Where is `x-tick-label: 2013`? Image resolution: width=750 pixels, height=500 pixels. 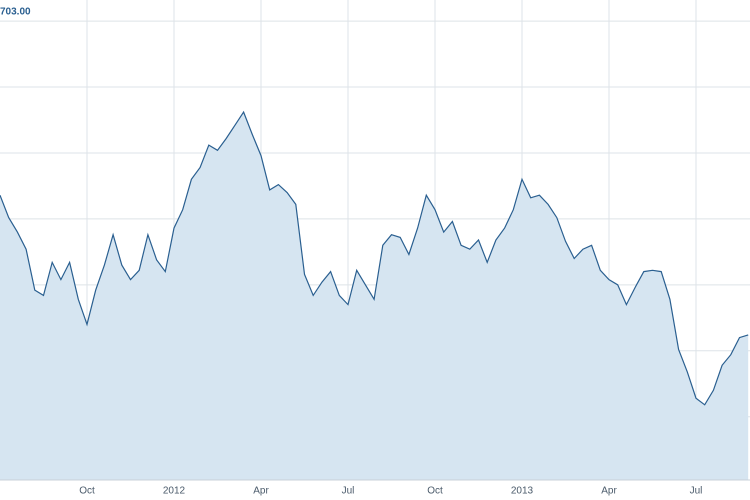
x-tick-label: 2013 is located at coordinates (522, 491).